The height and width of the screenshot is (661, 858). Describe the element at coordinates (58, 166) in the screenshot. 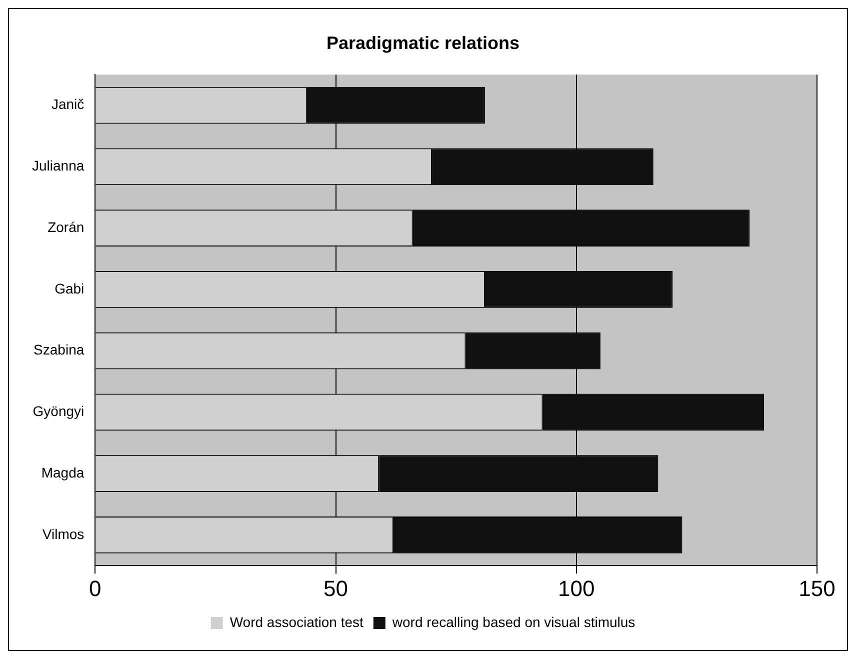

I see `y-tick-label: Julianna` at that location.